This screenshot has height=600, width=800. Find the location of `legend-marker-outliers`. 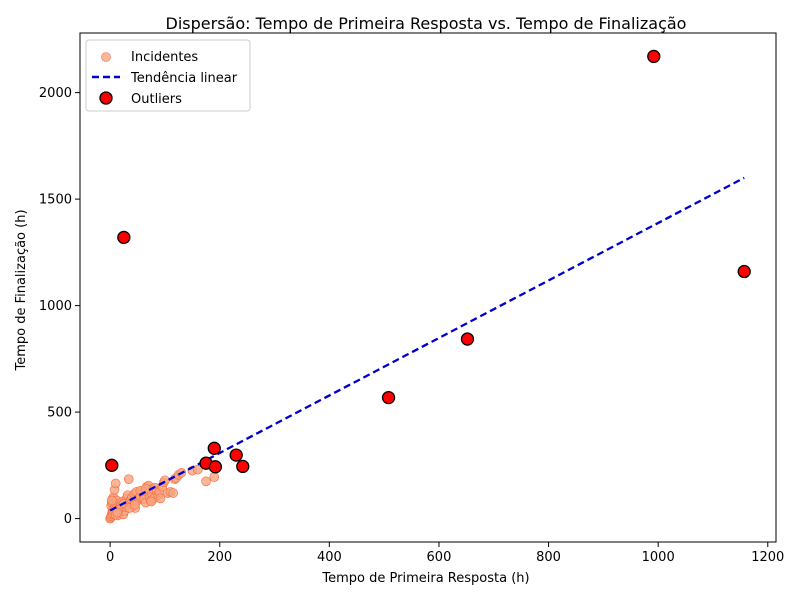

legend-marker-outliers is located at coordinates (106, 98).